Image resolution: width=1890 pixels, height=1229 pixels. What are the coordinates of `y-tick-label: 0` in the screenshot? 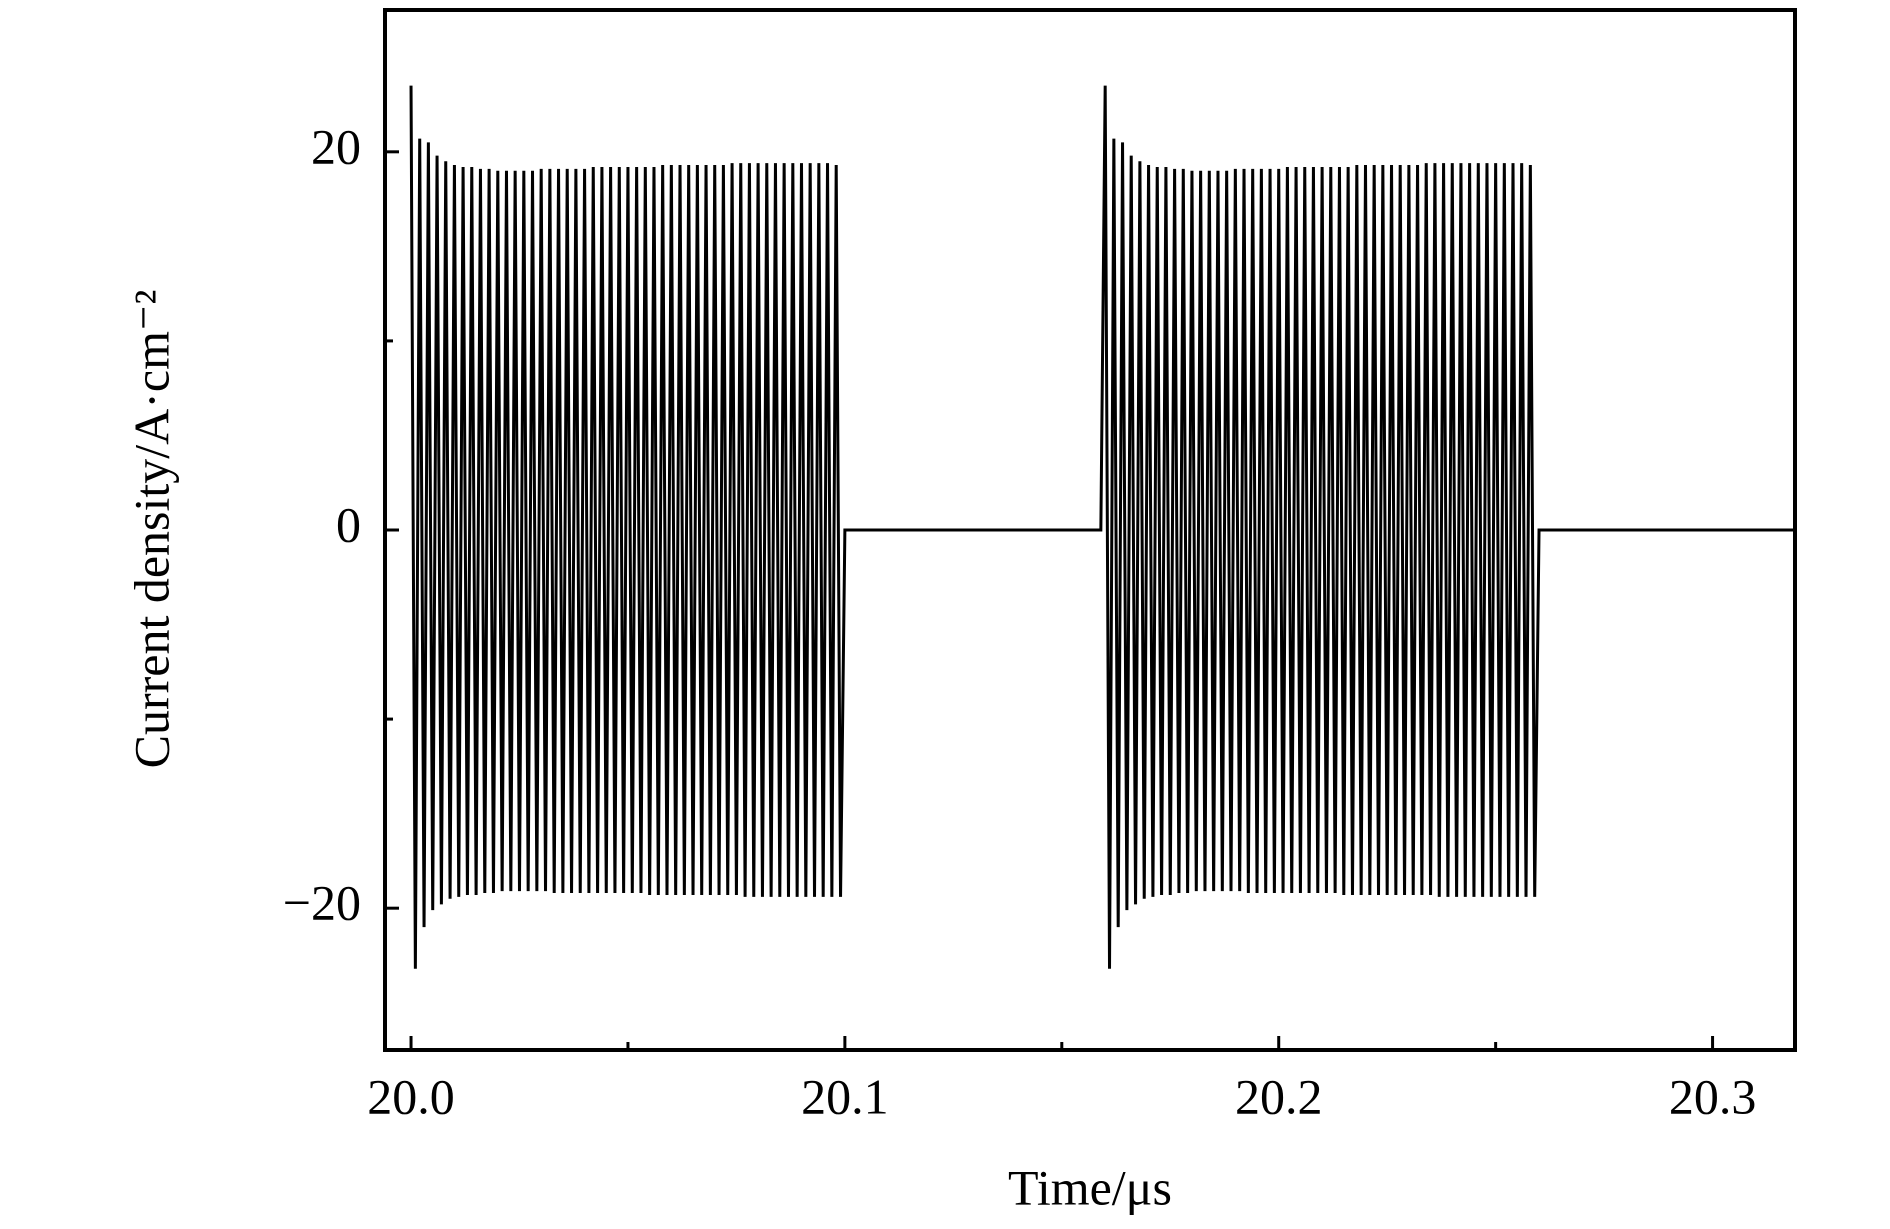 It's located at (348, 524).